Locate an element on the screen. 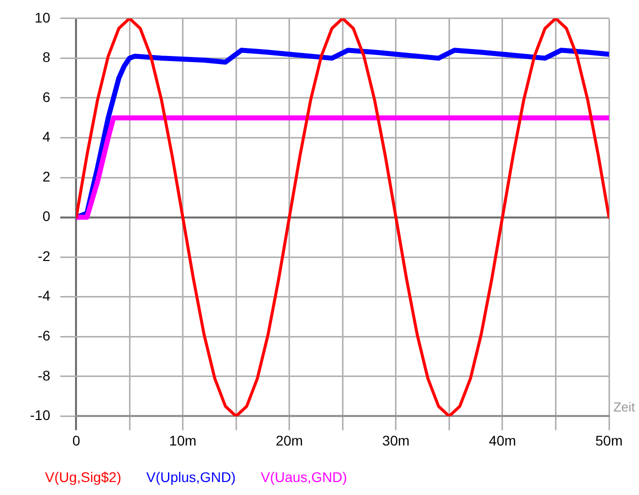 The image size is (639, 495). x-tick-label: 10m is located at coordinates (182, 440).